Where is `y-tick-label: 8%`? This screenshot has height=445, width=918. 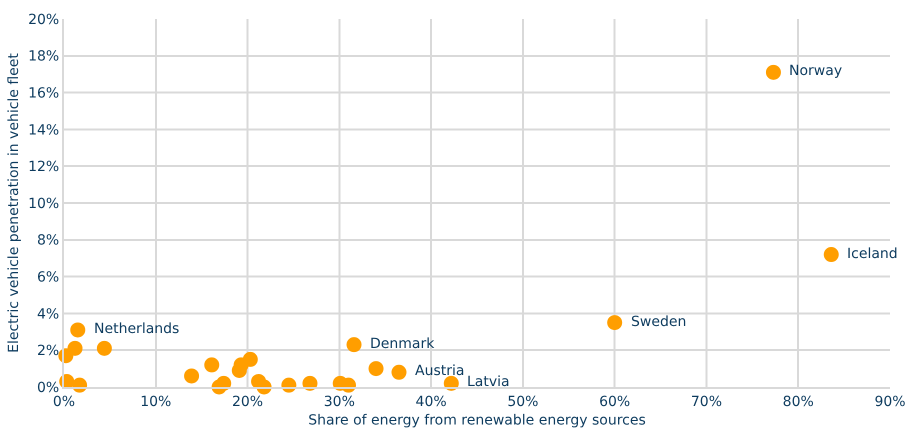
y-tick-label: 8% is located at coordinates (48, 240).